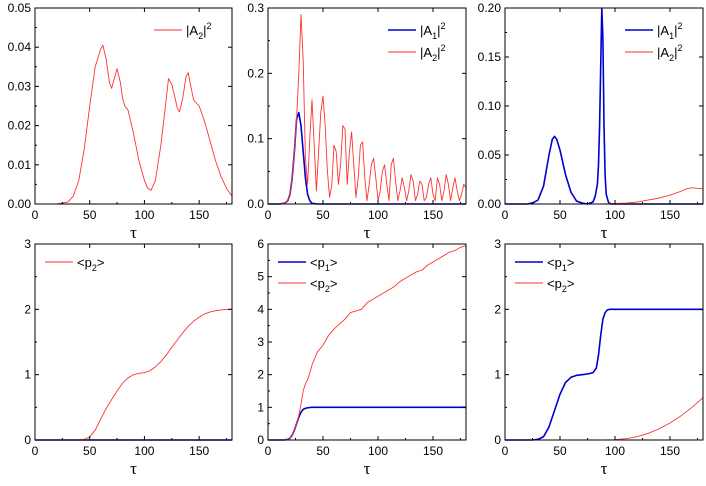  Describe the element at coordinates (260, 277) in the screenshot. I see `y-tick-label: 5` at that location.